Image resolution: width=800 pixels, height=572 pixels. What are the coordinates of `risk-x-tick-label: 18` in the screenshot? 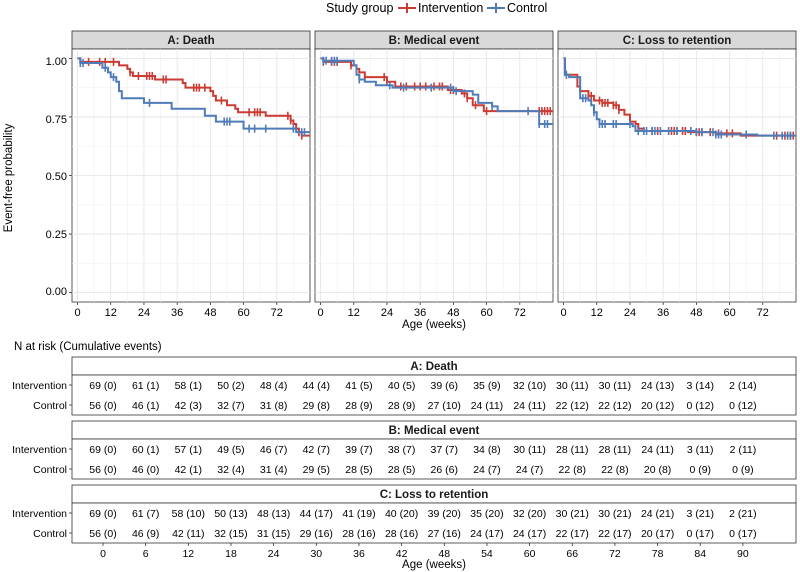 It's located at (231, 554).